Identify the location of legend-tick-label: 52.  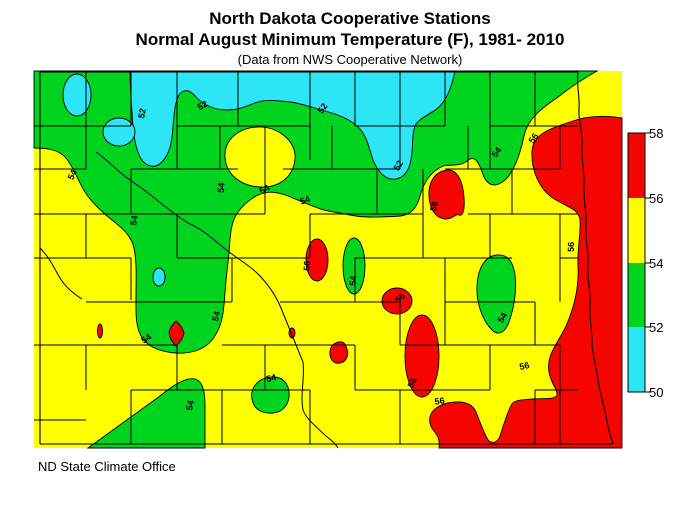
(656, 327).